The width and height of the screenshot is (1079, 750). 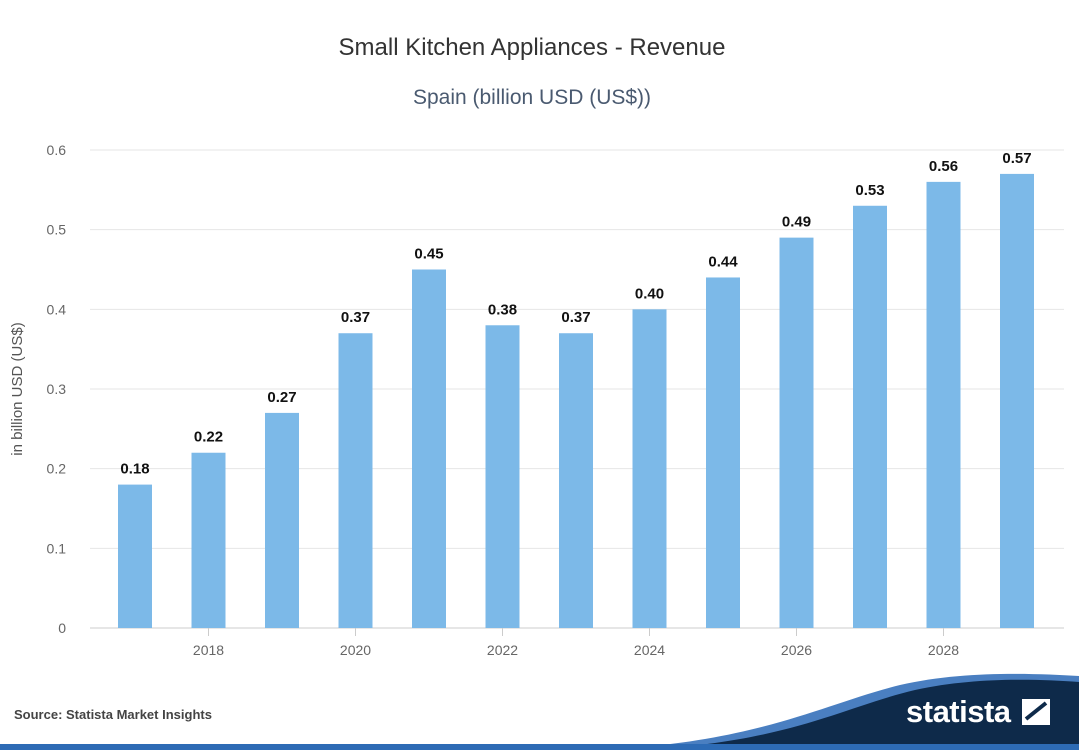 What do you see at coordinates (355, 650) in the screenshot?
I see `x-tick-label: 2020` at bounding box center [355, 650].